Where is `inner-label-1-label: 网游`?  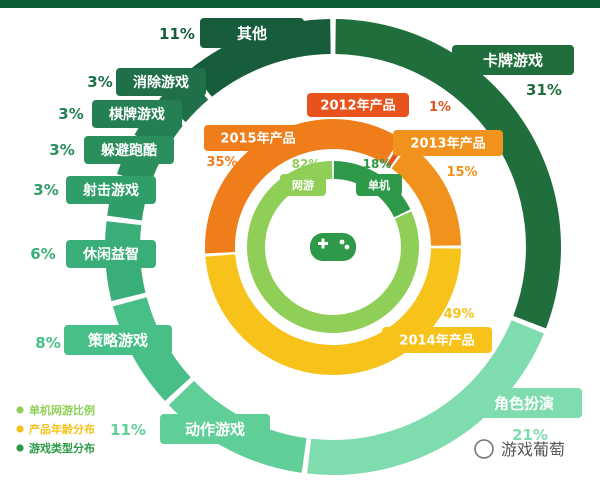
inner-label-1-label: 网游 is located at coordinates (303, 185).